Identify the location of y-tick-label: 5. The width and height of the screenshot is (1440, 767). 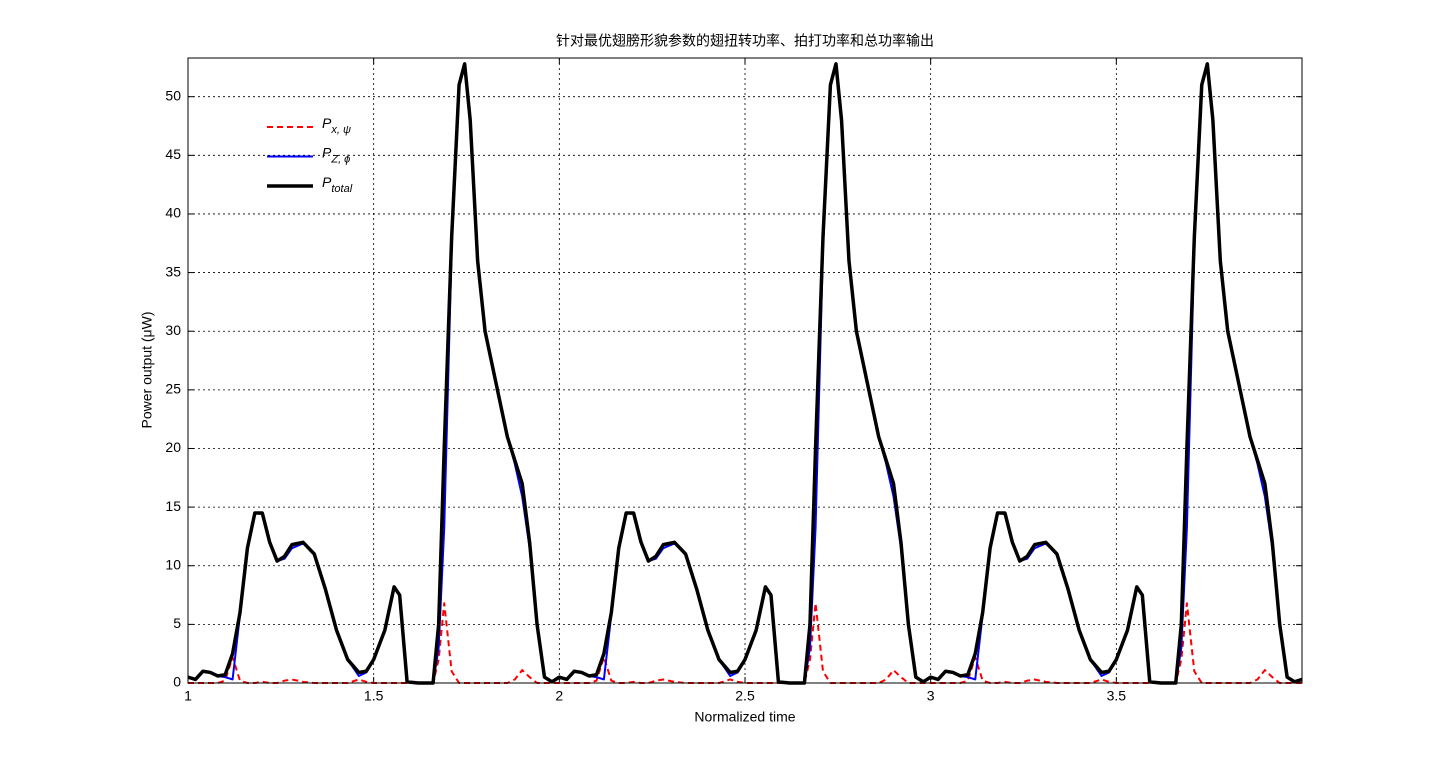
(177, 623).